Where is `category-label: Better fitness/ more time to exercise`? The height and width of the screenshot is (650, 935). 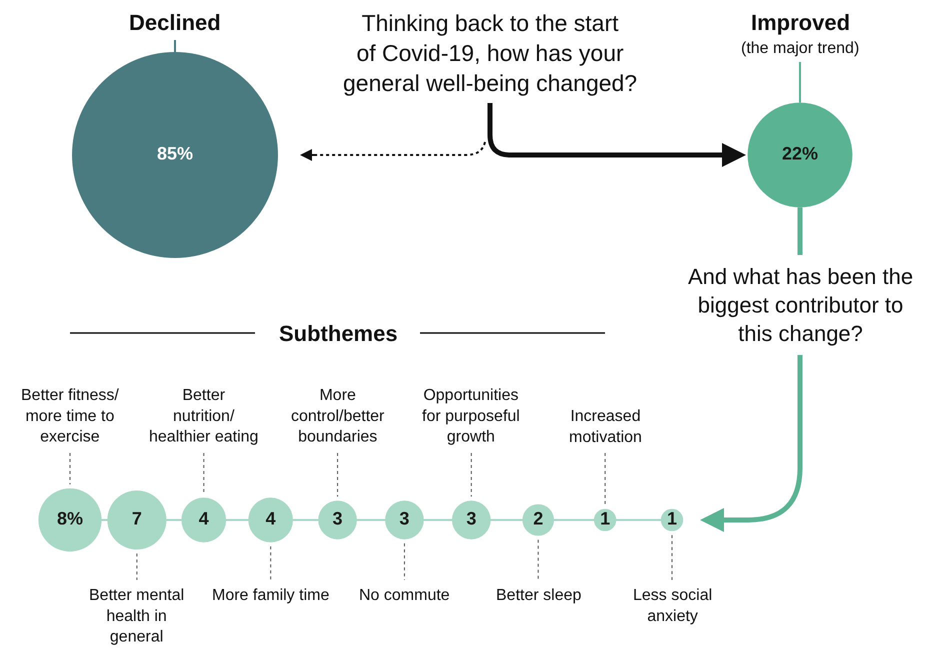 category-label: Better fitness/ more time to exercise is located at coordinates (70, 416).